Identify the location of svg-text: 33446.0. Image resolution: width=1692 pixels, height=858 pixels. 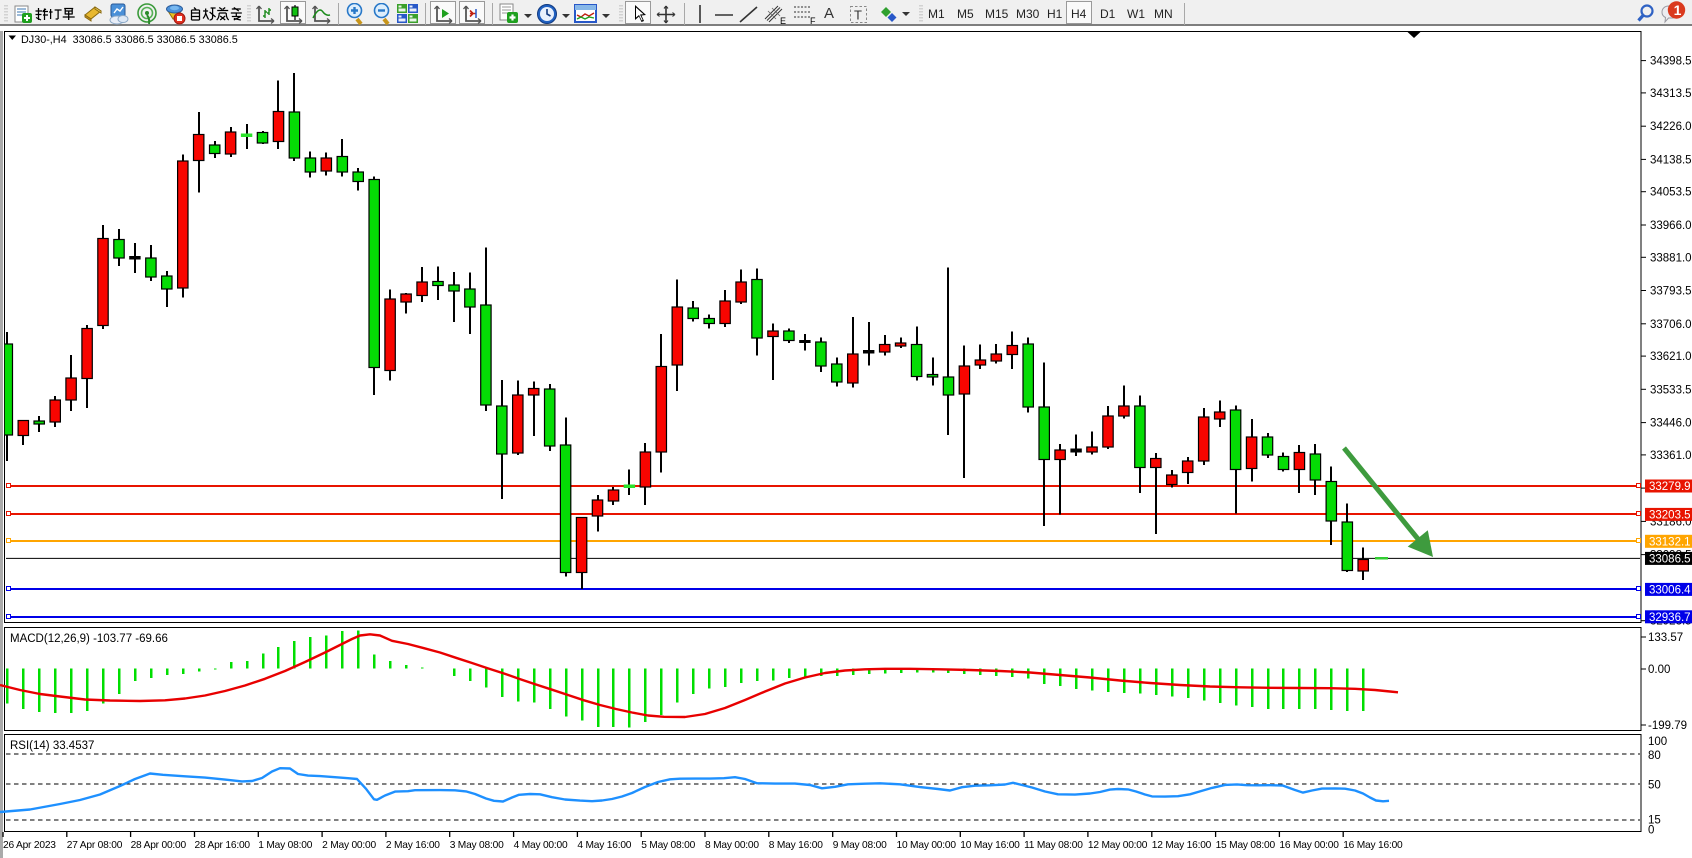
(1671, 424).